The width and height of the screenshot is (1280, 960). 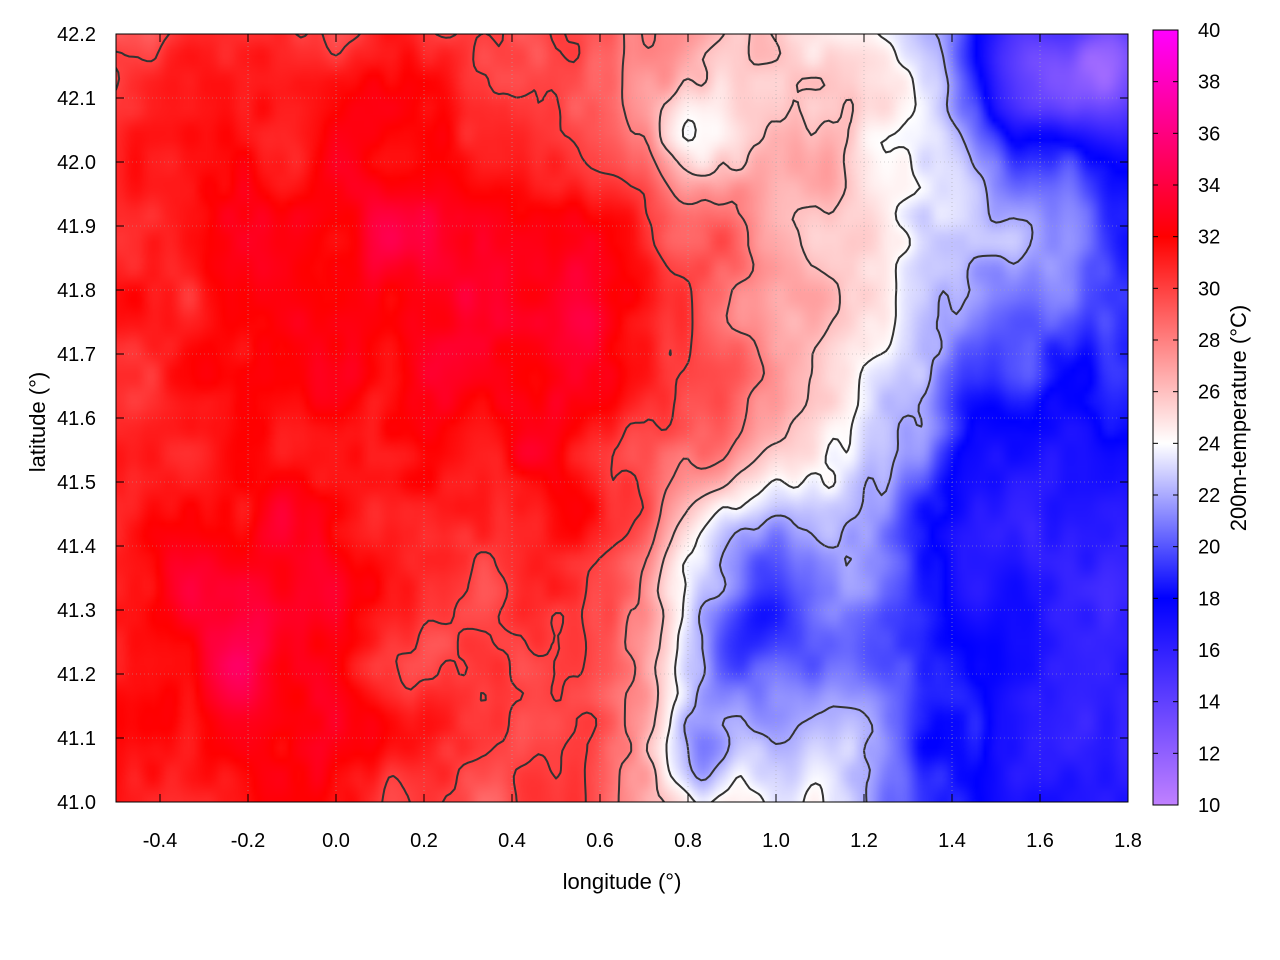 What do you see at coordinates (1209, 238) in the screenshot?
I see `colorbar-tick-label: 32` at bounding box center [1209, 238].